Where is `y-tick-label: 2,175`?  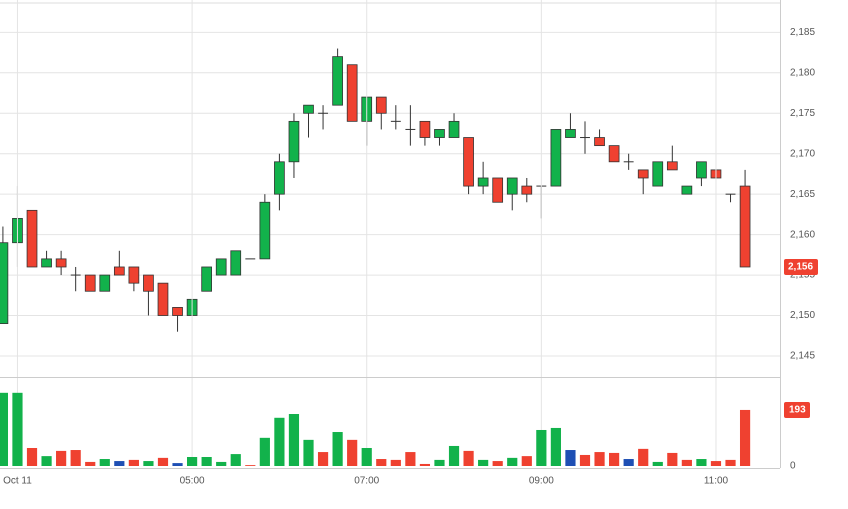 y-tick-label: 2,175 is located at coordinates (802, 113).